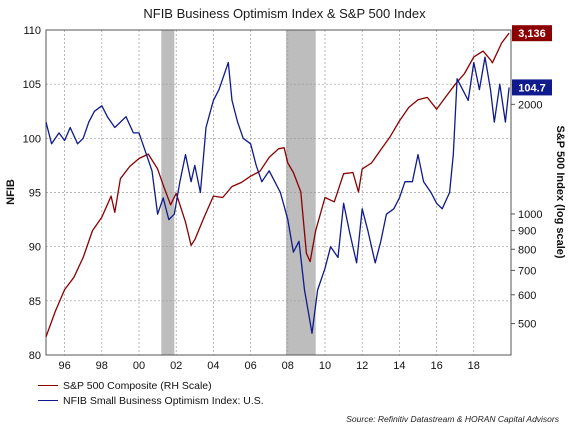  What do you see at coordinates (139, 366) in the screenshot?
I see `x-tick-label: 00` at bounding box center [139, 366].